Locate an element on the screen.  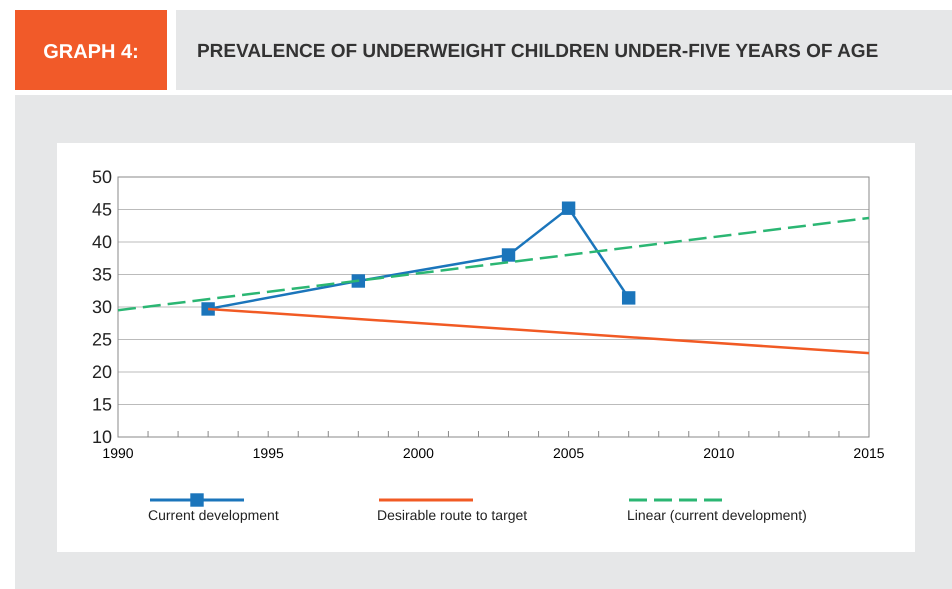
y-tick-label: 50 is located at coordinates (102, 176).